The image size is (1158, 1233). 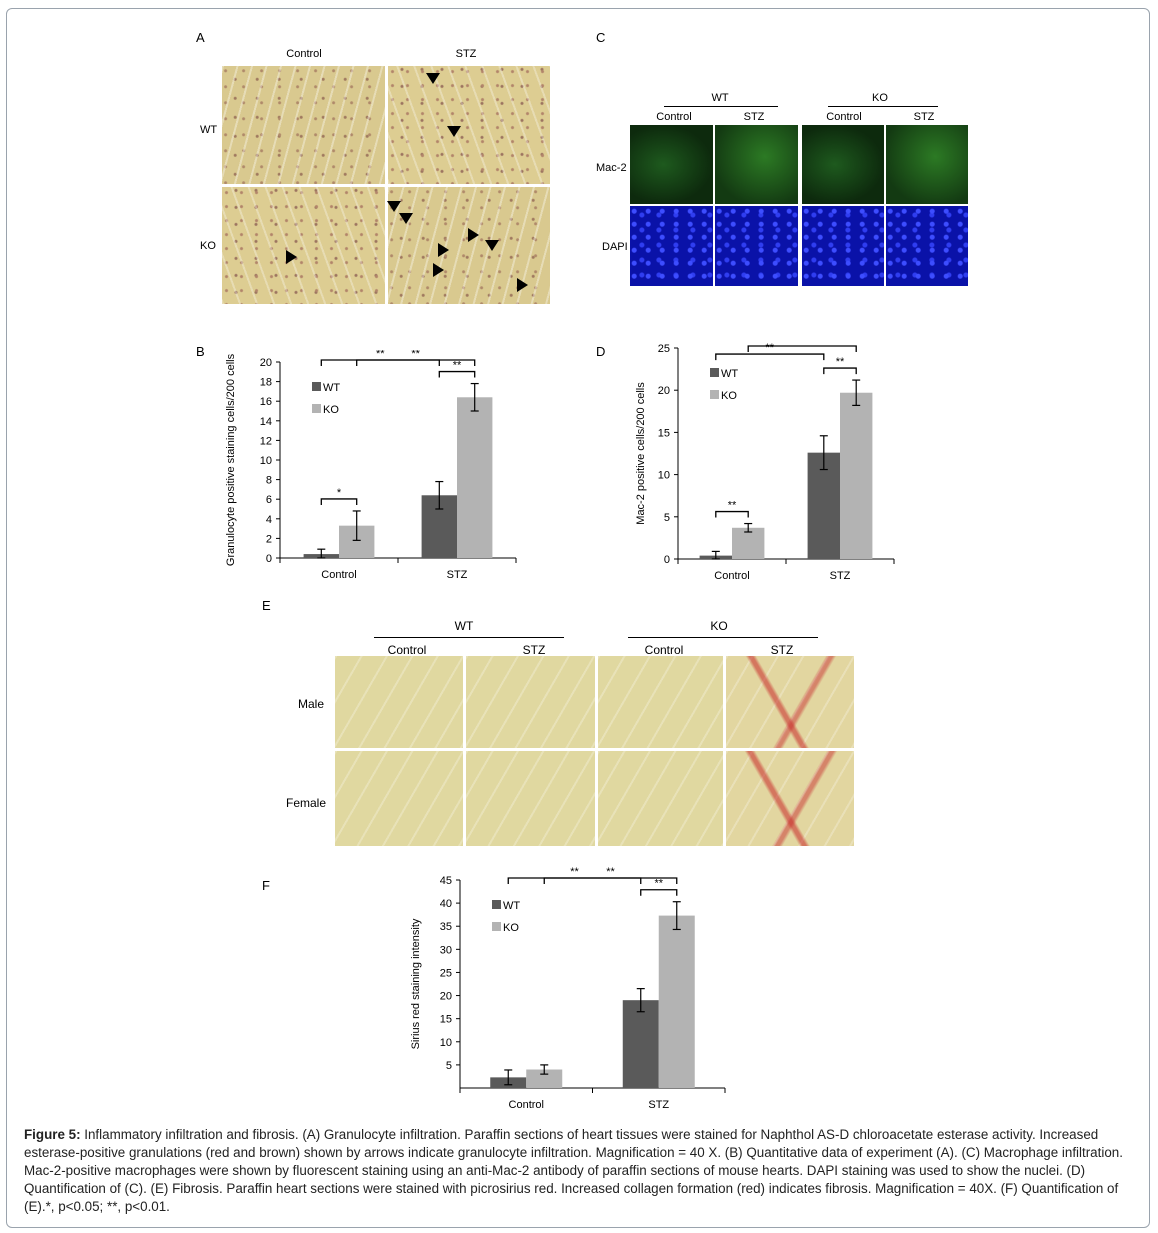 I want to click on panel-e-wt-bracket, so click(x=469, y=637).